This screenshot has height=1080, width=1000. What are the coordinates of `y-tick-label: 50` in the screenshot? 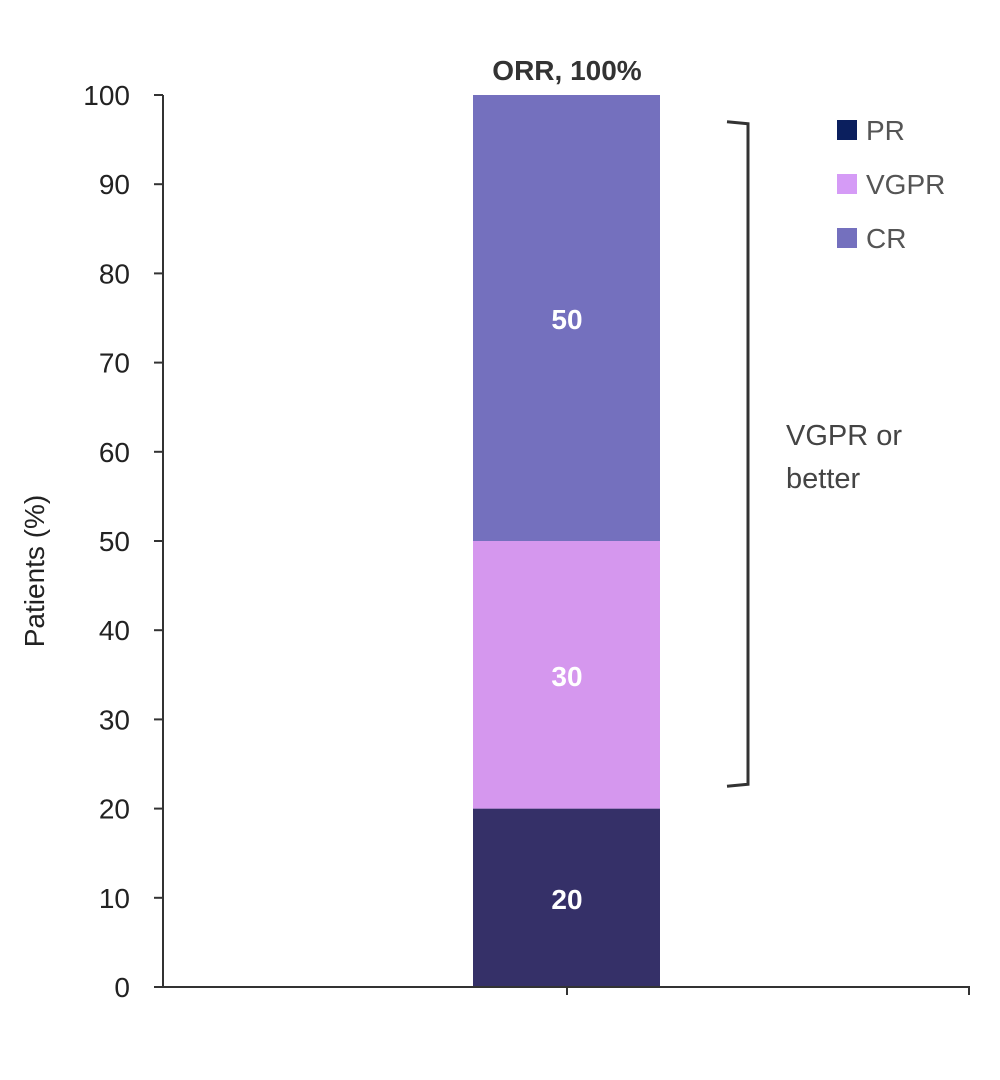 It's located at (114, 541).